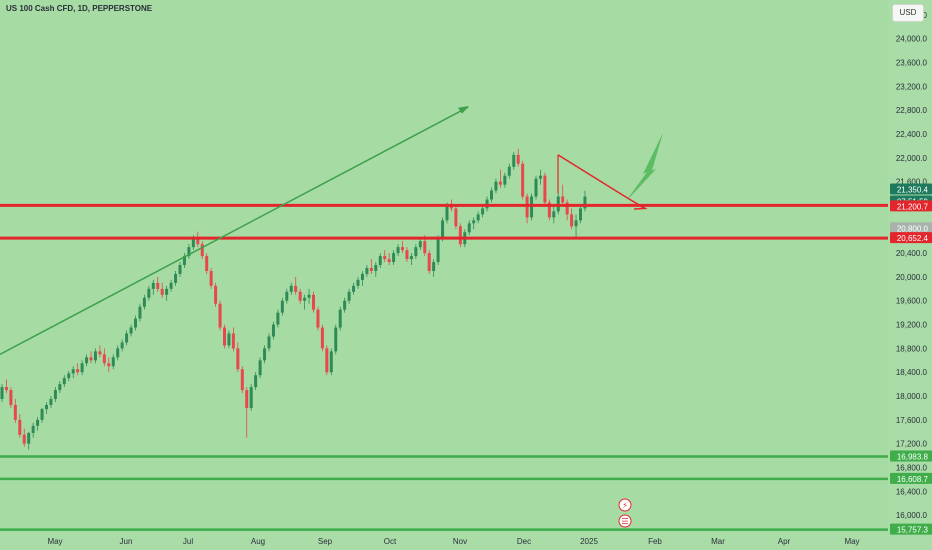  I want to click on price-tick-label: 16,800.0, so click(912, 467).